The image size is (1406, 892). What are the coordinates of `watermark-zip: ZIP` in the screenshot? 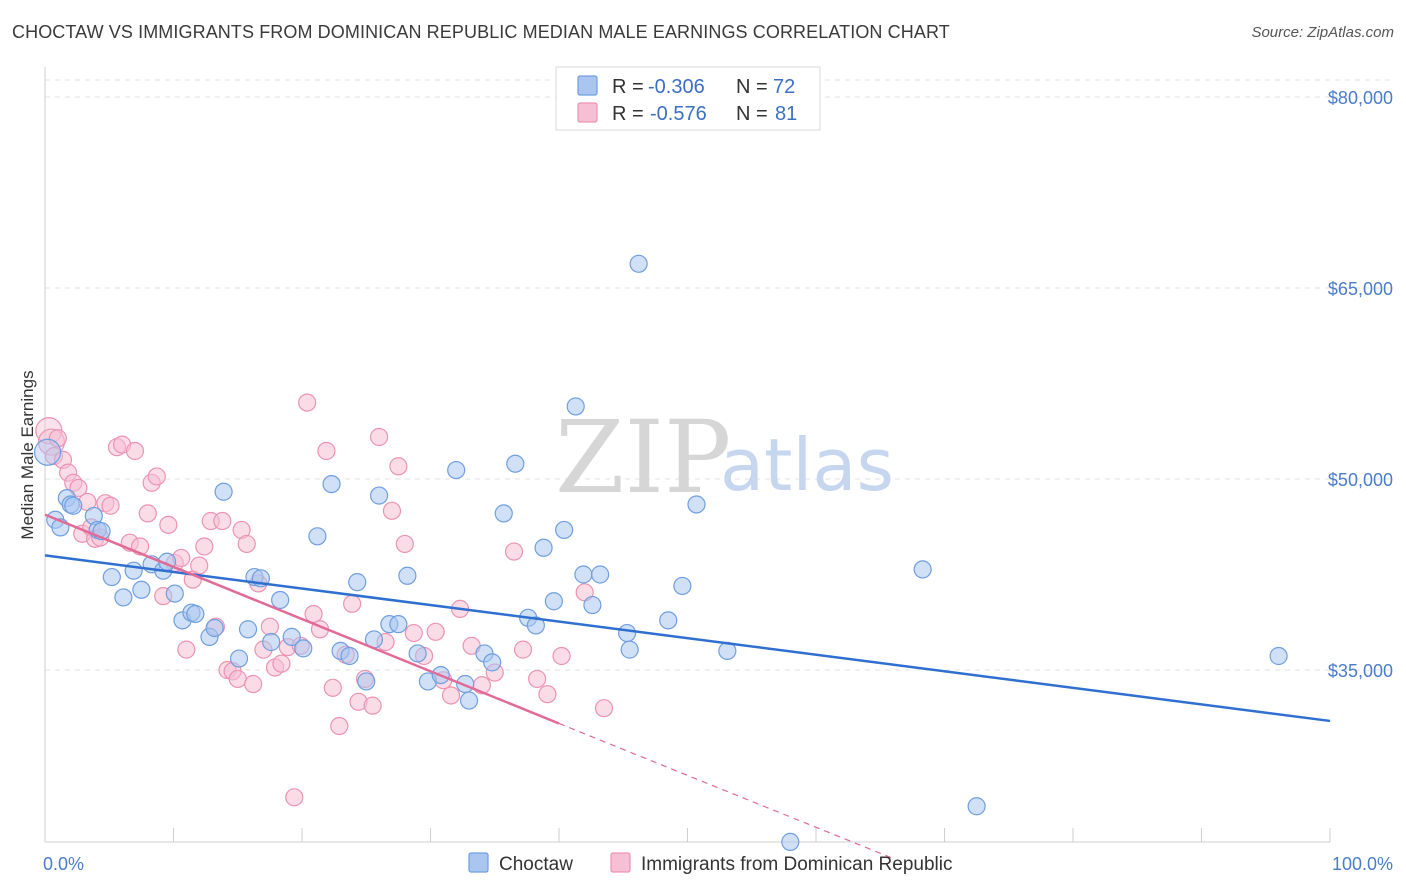 It's located at (643, 457).